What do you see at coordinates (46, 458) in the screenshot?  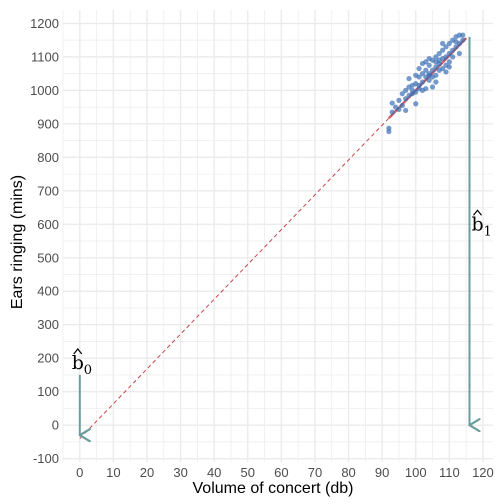 I see `y-tick-label: -100` at bounding box center [46, 458].